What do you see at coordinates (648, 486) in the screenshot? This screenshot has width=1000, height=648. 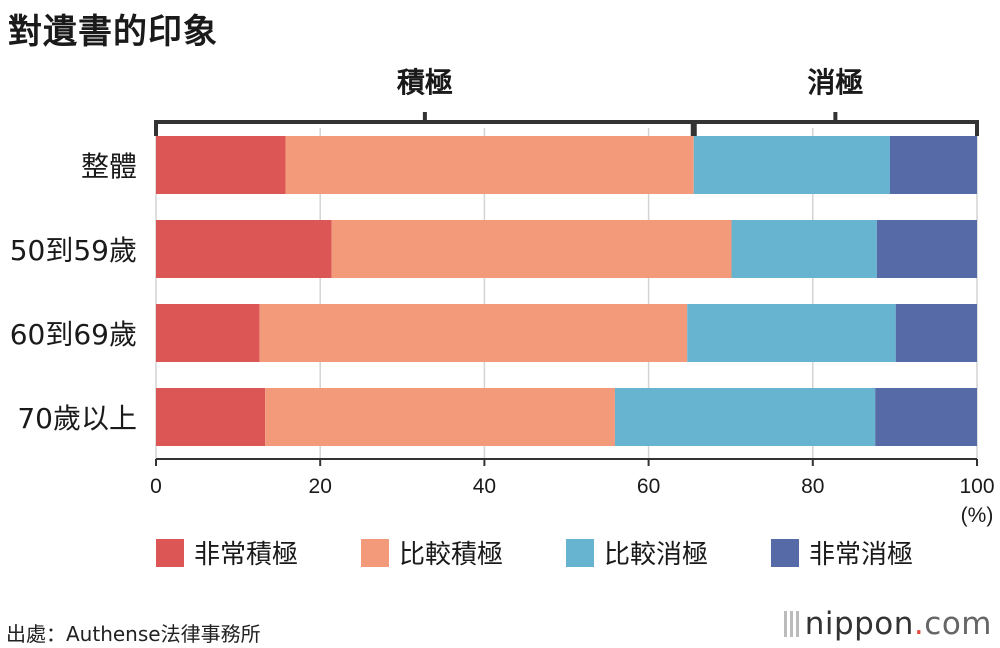 I see `x-tick-label: 60` at bounding box center [648, 486].